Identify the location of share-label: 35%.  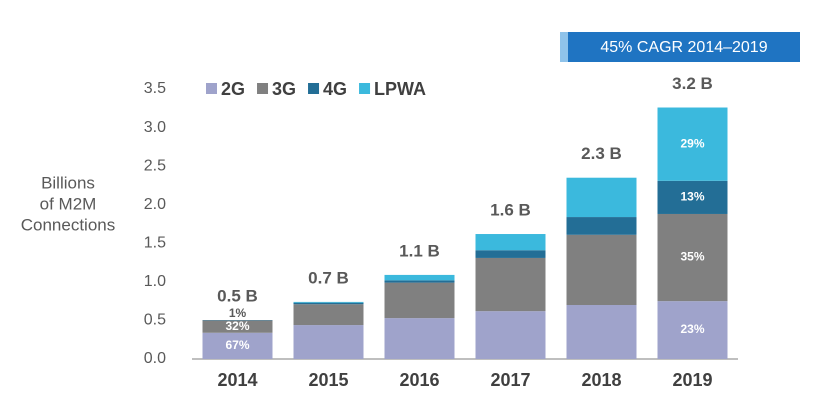
(692, 257).